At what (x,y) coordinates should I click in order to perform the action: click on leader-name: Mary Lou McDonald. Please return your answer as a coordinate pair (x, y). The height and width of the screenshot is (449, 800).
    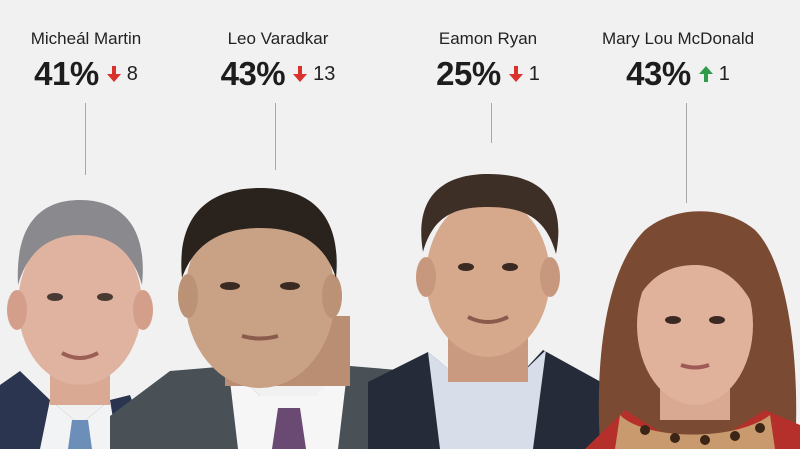
    Looking at the image, I should click on (678, 38).